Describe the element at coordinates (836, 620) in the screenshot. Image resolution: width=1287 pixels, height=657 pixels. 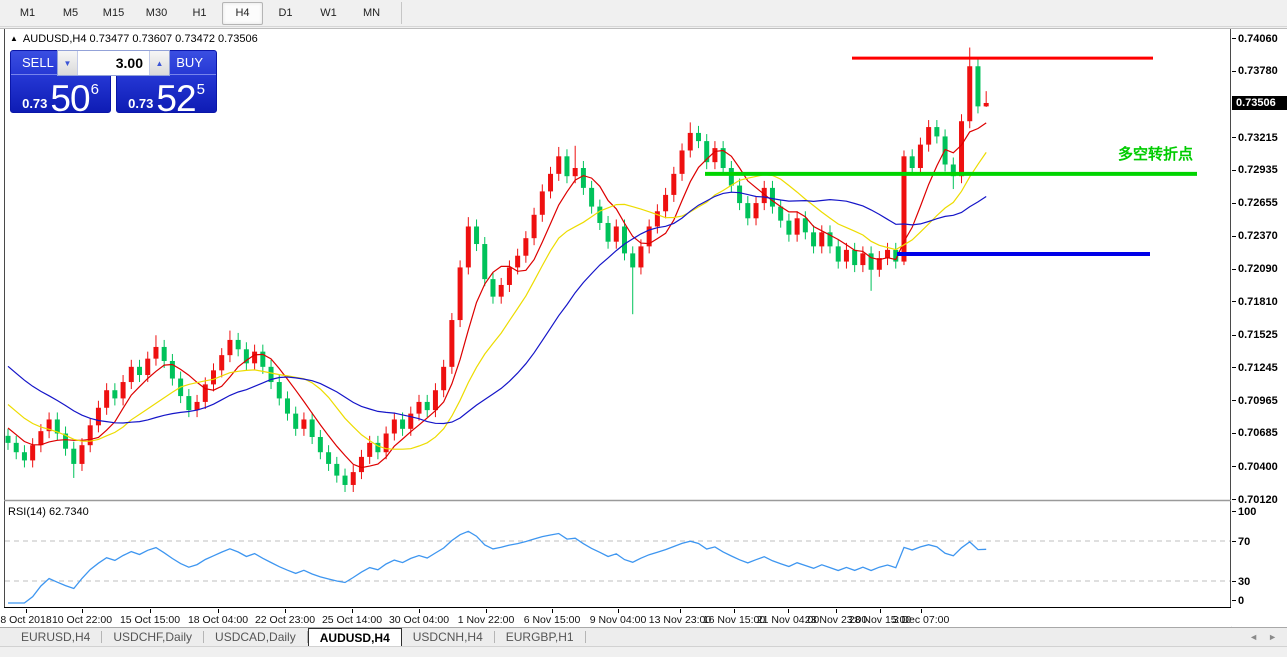
I see `time-axis-label: 23 Nov 23:00` at that location.